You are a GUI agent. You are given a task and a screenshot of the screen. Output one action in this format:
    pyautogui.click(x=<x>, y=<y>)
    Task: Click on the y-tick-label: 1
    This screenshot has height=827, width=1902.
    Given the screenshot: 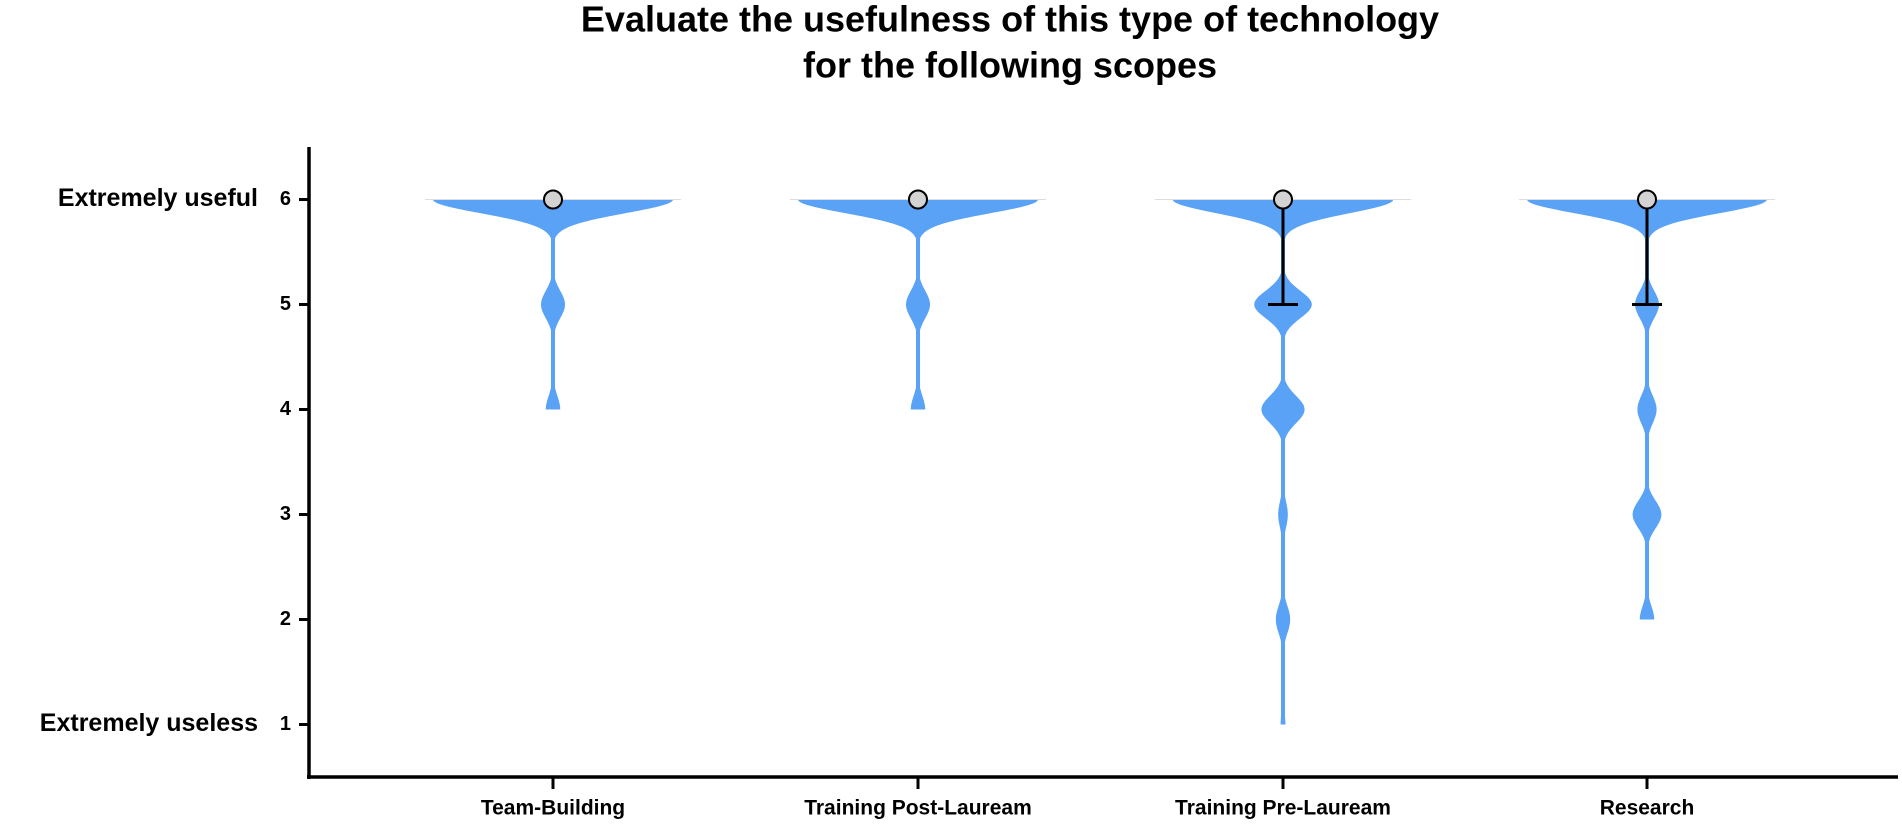 What is the action you would take?
    pyautogui.click(x=285, y=724)
    